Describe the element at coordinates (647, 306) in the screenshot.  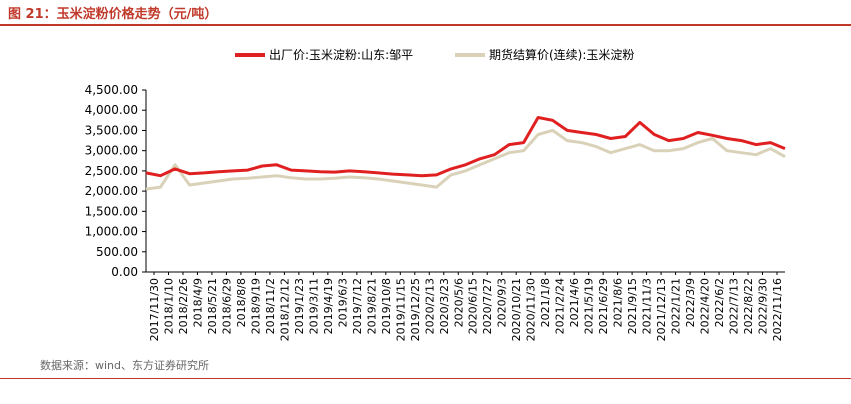
I see `x-tick-label: 2021/11/3` at that location.